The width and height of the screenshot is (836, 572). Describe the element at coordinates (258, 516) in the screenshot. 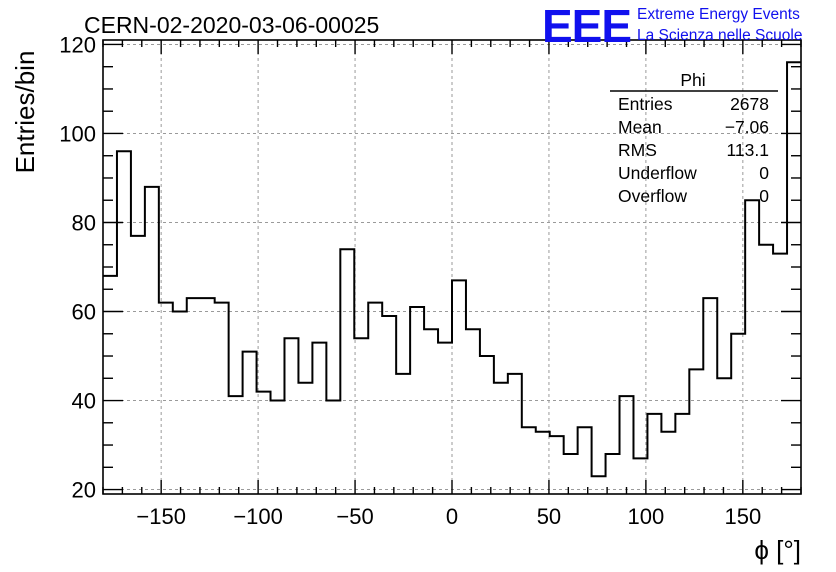

I see `x-tick-label: −100` at that location.